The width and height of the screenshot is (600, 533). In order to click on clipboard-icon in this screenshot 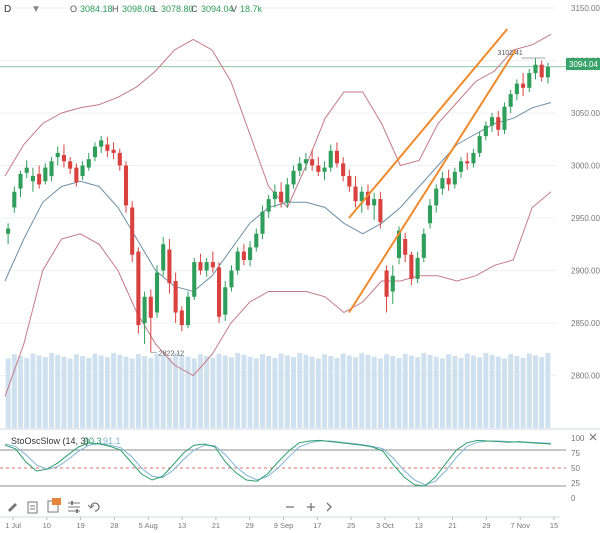, I will do `click(32, 507)`.